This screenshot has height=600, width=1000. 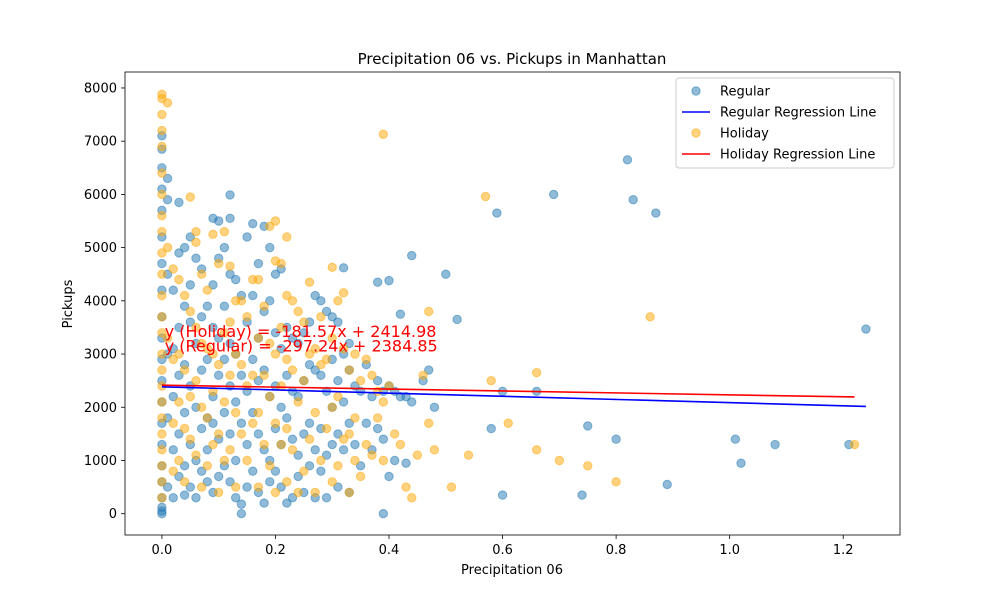 What do you see at coordinates (729, 550) in the screenshot?
I see `x-tick-label: 1.0` at bounding box center [729, 550].